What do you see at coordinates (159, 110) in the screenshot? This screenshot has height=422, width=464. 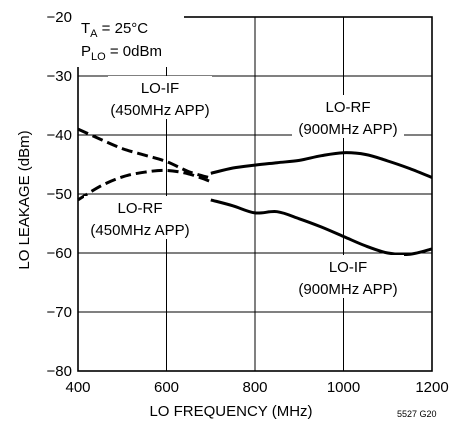 I see `label-lo-if-450-line2: (450MHz APP)` at bounding box center [159, 110].